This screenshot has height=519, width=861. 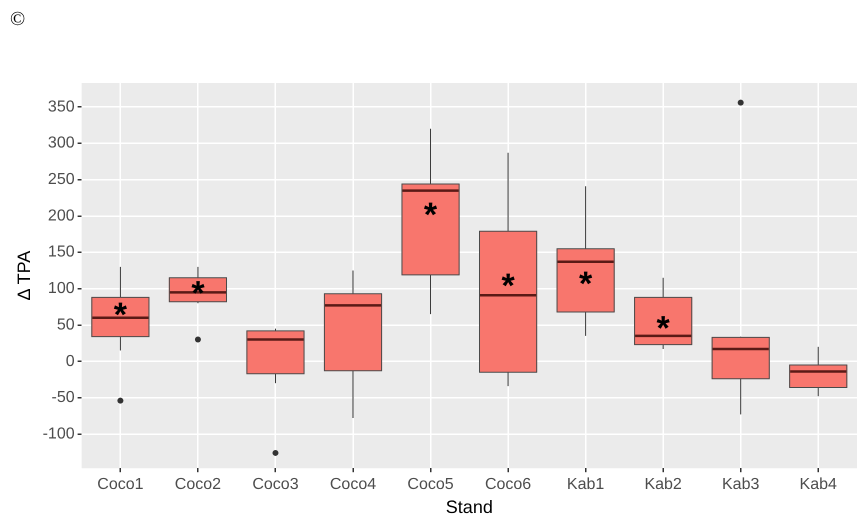 What do you see at coordinates (24, 275) in the screenshot?
I see `y-axis-title: Δ TPA` at bounding box center [24, 275].